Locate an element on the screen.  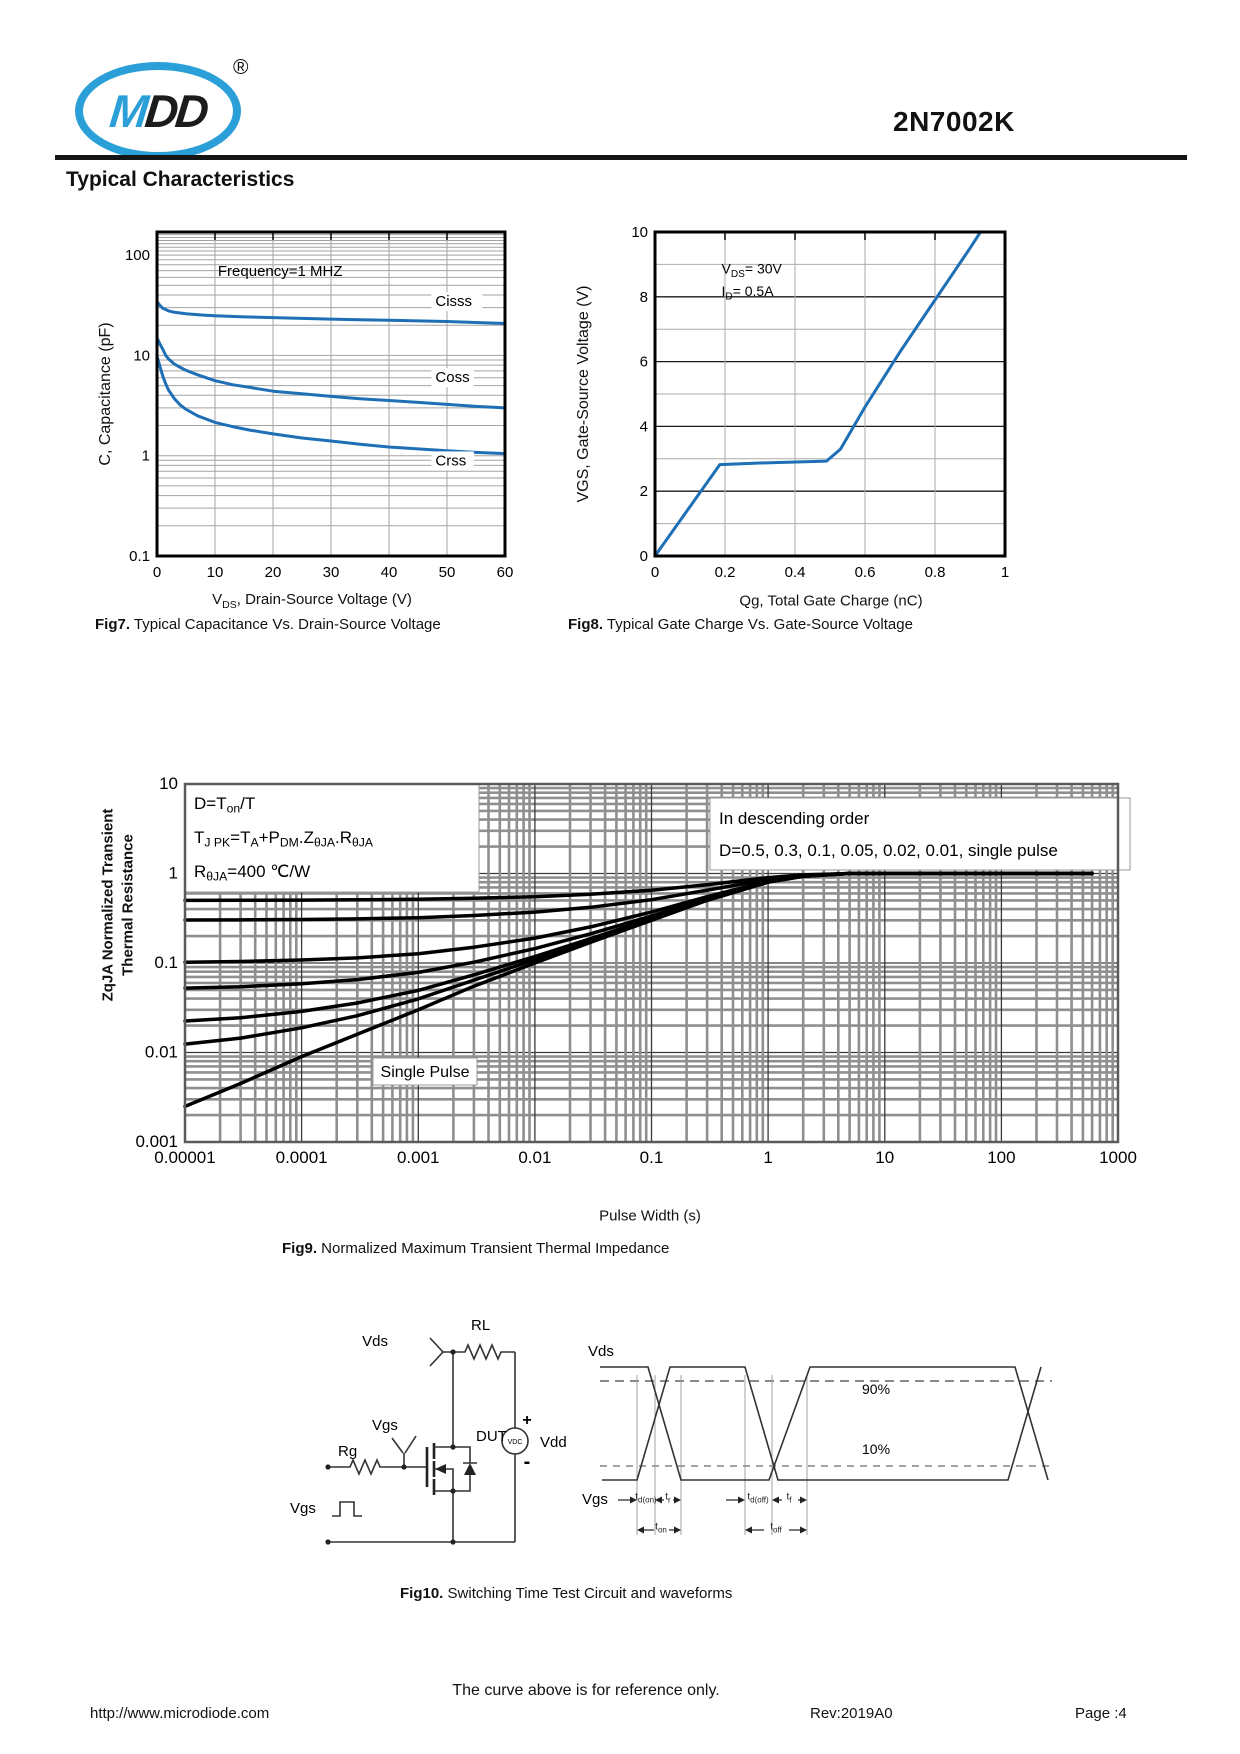
rl-label: RL is located at coordinates (480, 1325).